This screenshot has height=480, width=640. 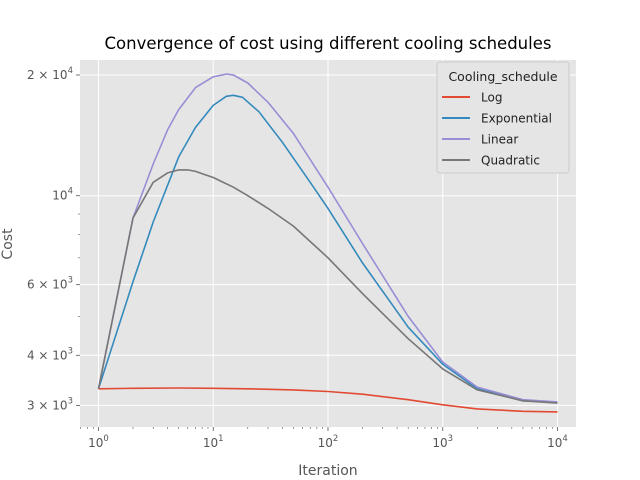 What do you see at coordinates (328, 400) in the screenshot?
I see `series-line-log` at bounding box center [328, 400].